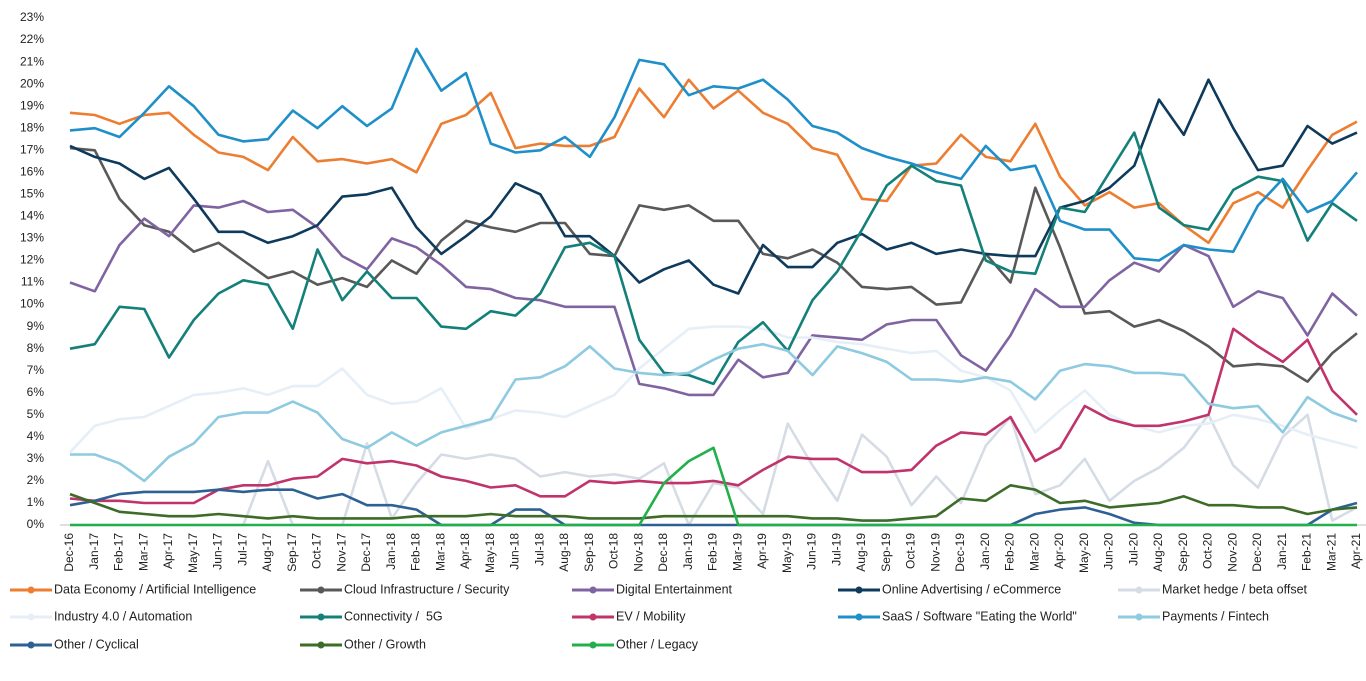  I want to click on x-tick-label: Jul-20, so click(1133, 549).